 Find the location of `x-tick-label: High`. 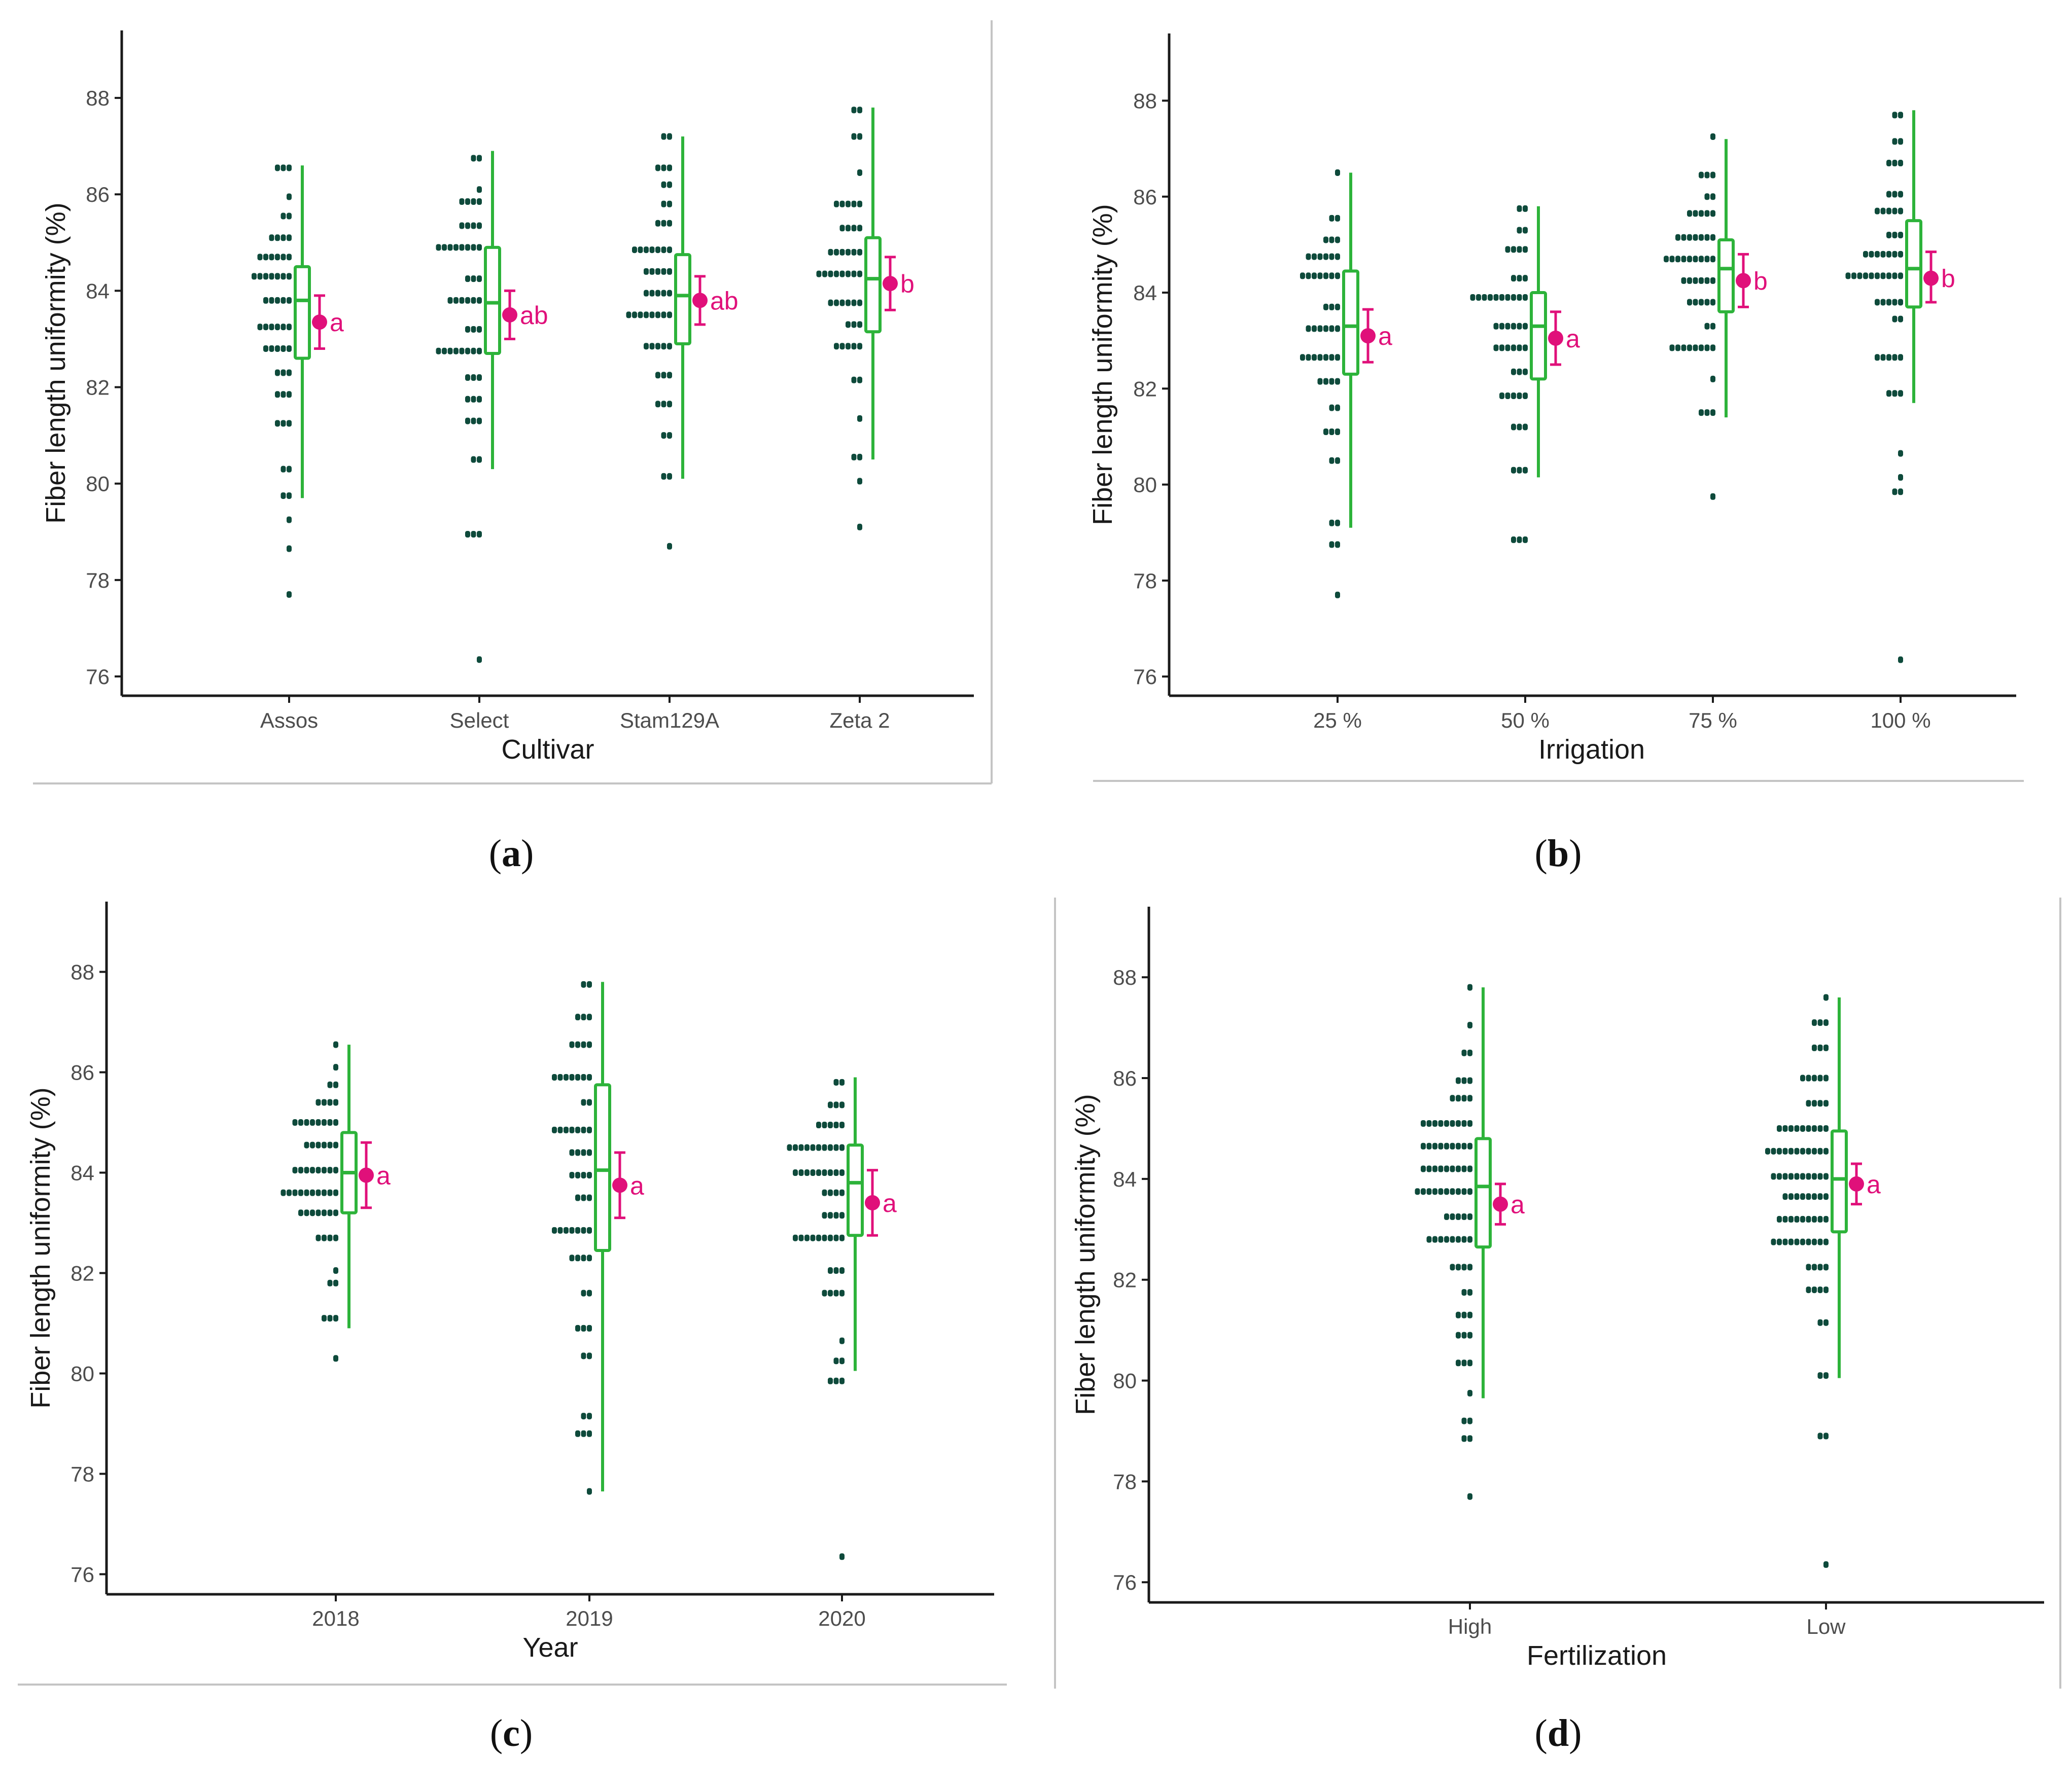

x-tick-label: High is located at coordinates (1470, 1626).